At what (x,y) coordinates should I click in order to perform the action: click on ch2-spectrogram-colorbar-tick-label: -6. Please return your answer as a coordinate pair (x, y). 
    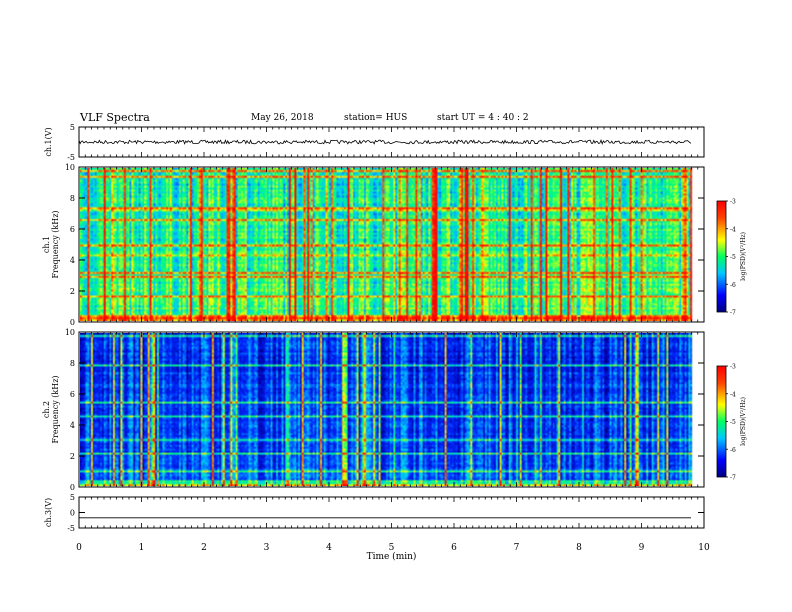
    Looking at the image, I should click on (733, 450).